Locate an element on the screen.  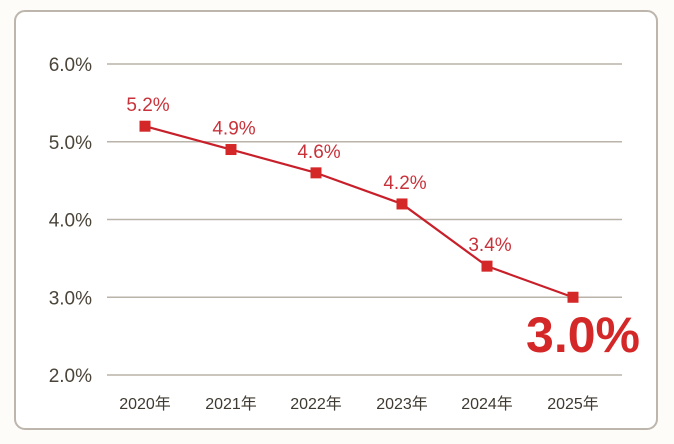
y-tick-label: 6.0% is located at coordinates (70, 65).